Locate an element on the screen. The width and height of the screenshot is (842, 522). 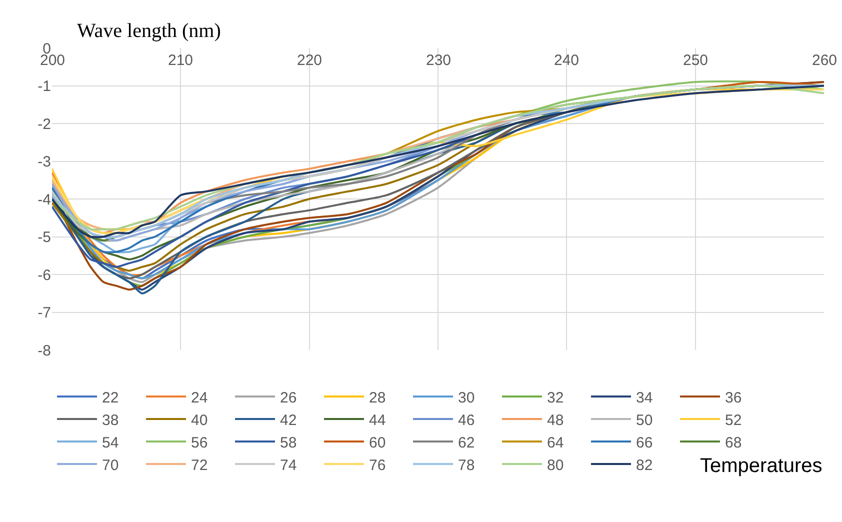
legend-label: 52 is located at coordinates (733, 420).